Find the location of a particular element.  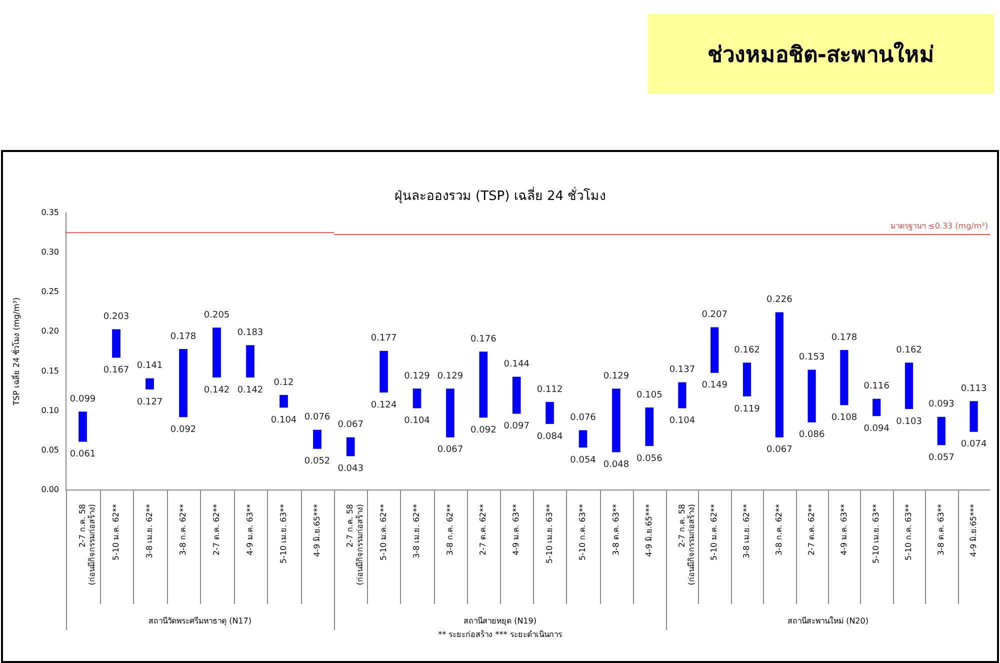

data-label: 0.178 is located at coordinates (183, 337).